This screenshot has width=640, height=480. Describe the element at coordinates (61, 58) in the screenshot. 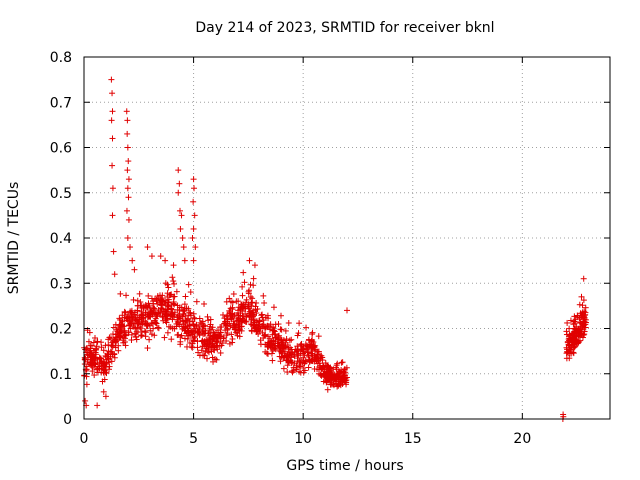

I see `y-tick-label: 0.8` at that location.